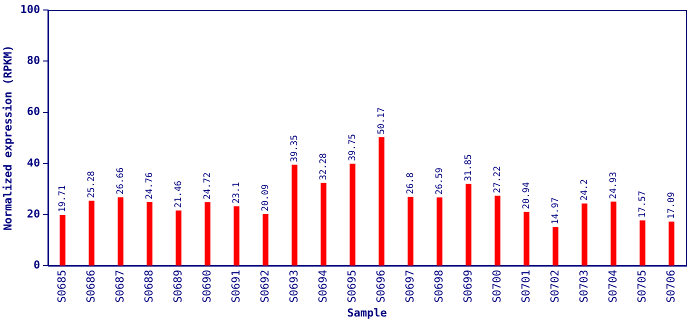  What do you see at coordinates (525, 286) in the screenshot?
I see `x-tick-label: S0701` at bounding box center [525, 286].